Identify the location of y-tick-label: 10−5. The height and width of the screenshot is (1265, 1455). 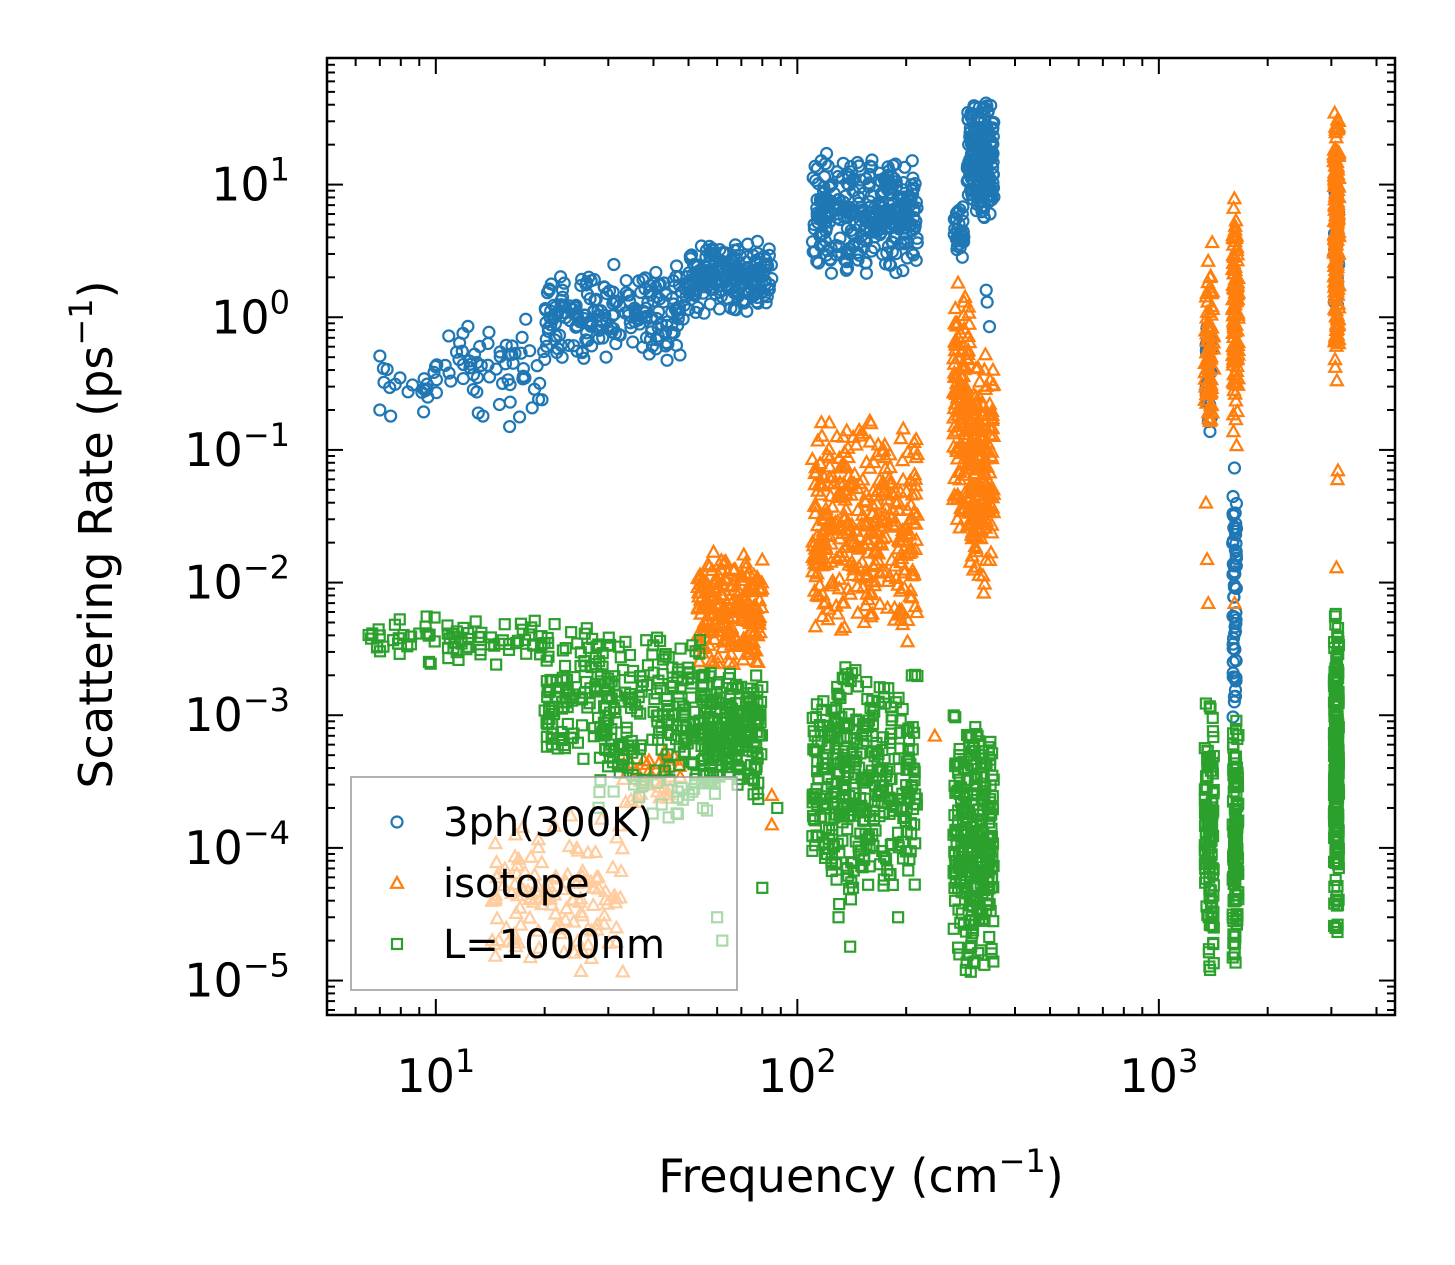
(237, 977).